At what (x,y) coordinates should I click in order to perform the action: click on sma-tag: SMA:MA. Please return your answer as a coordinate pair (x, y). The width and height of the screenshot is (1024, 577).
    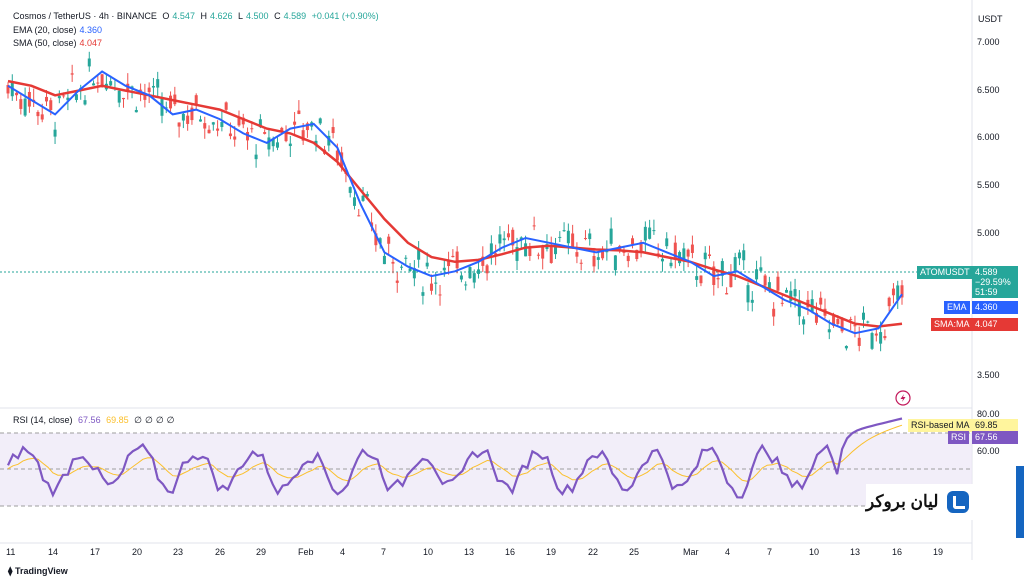
    Looking at the image, I should click on (952, 324).